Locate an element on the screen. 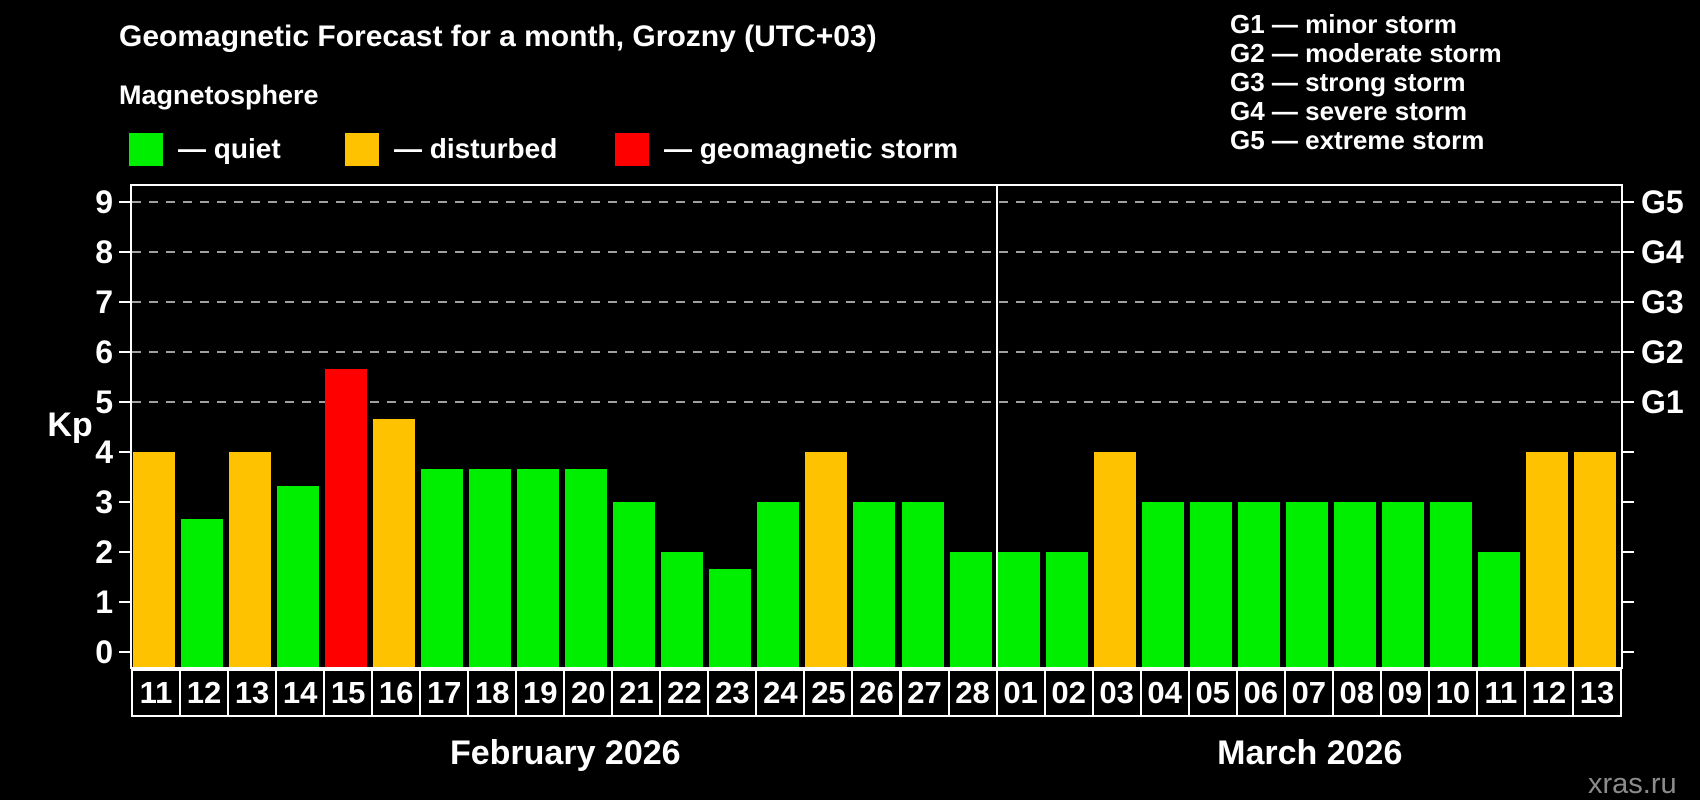 Image resolution: width=1700 pixels, height=800 pixels. date-cell: 13 is located at coordinates (1596, 693).